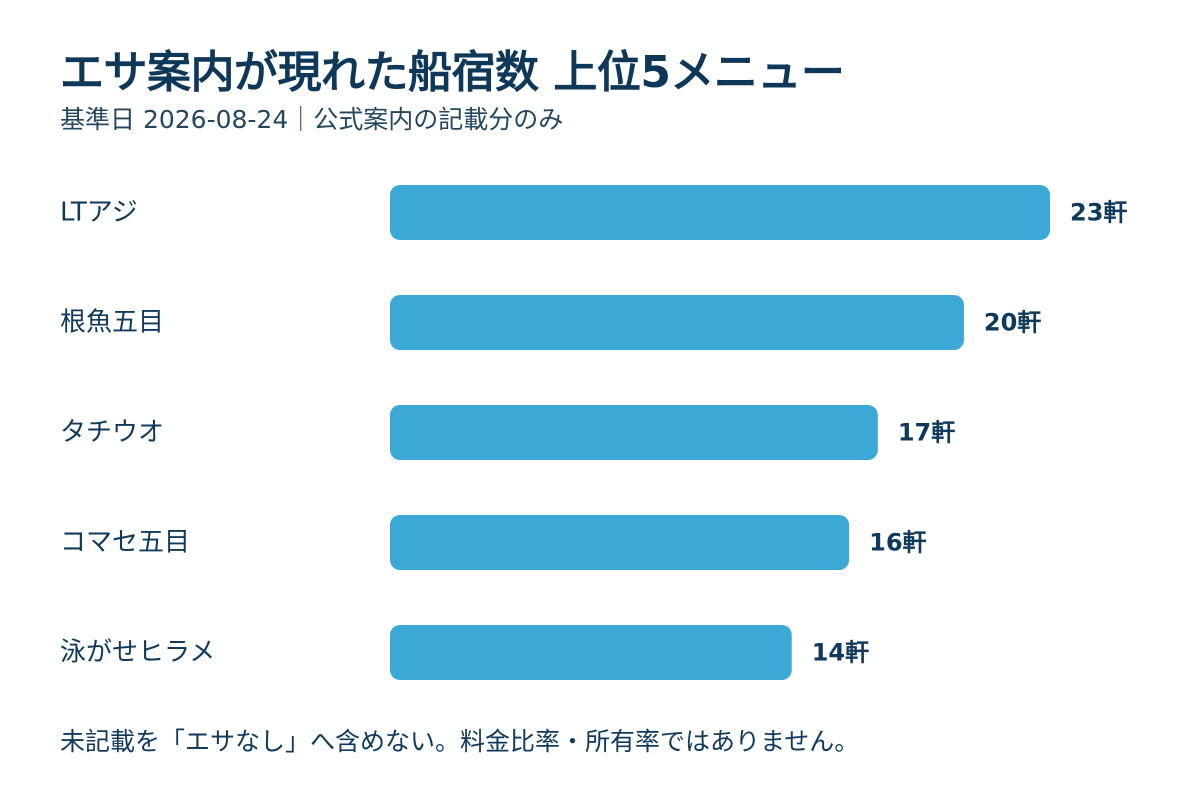 Image resolution: width=1200 pixels, height=800 pixels. I want to click on chart-subtitle: 基準日 2026-08-24｜公式案内の記載分のみ, so click(312, 119).